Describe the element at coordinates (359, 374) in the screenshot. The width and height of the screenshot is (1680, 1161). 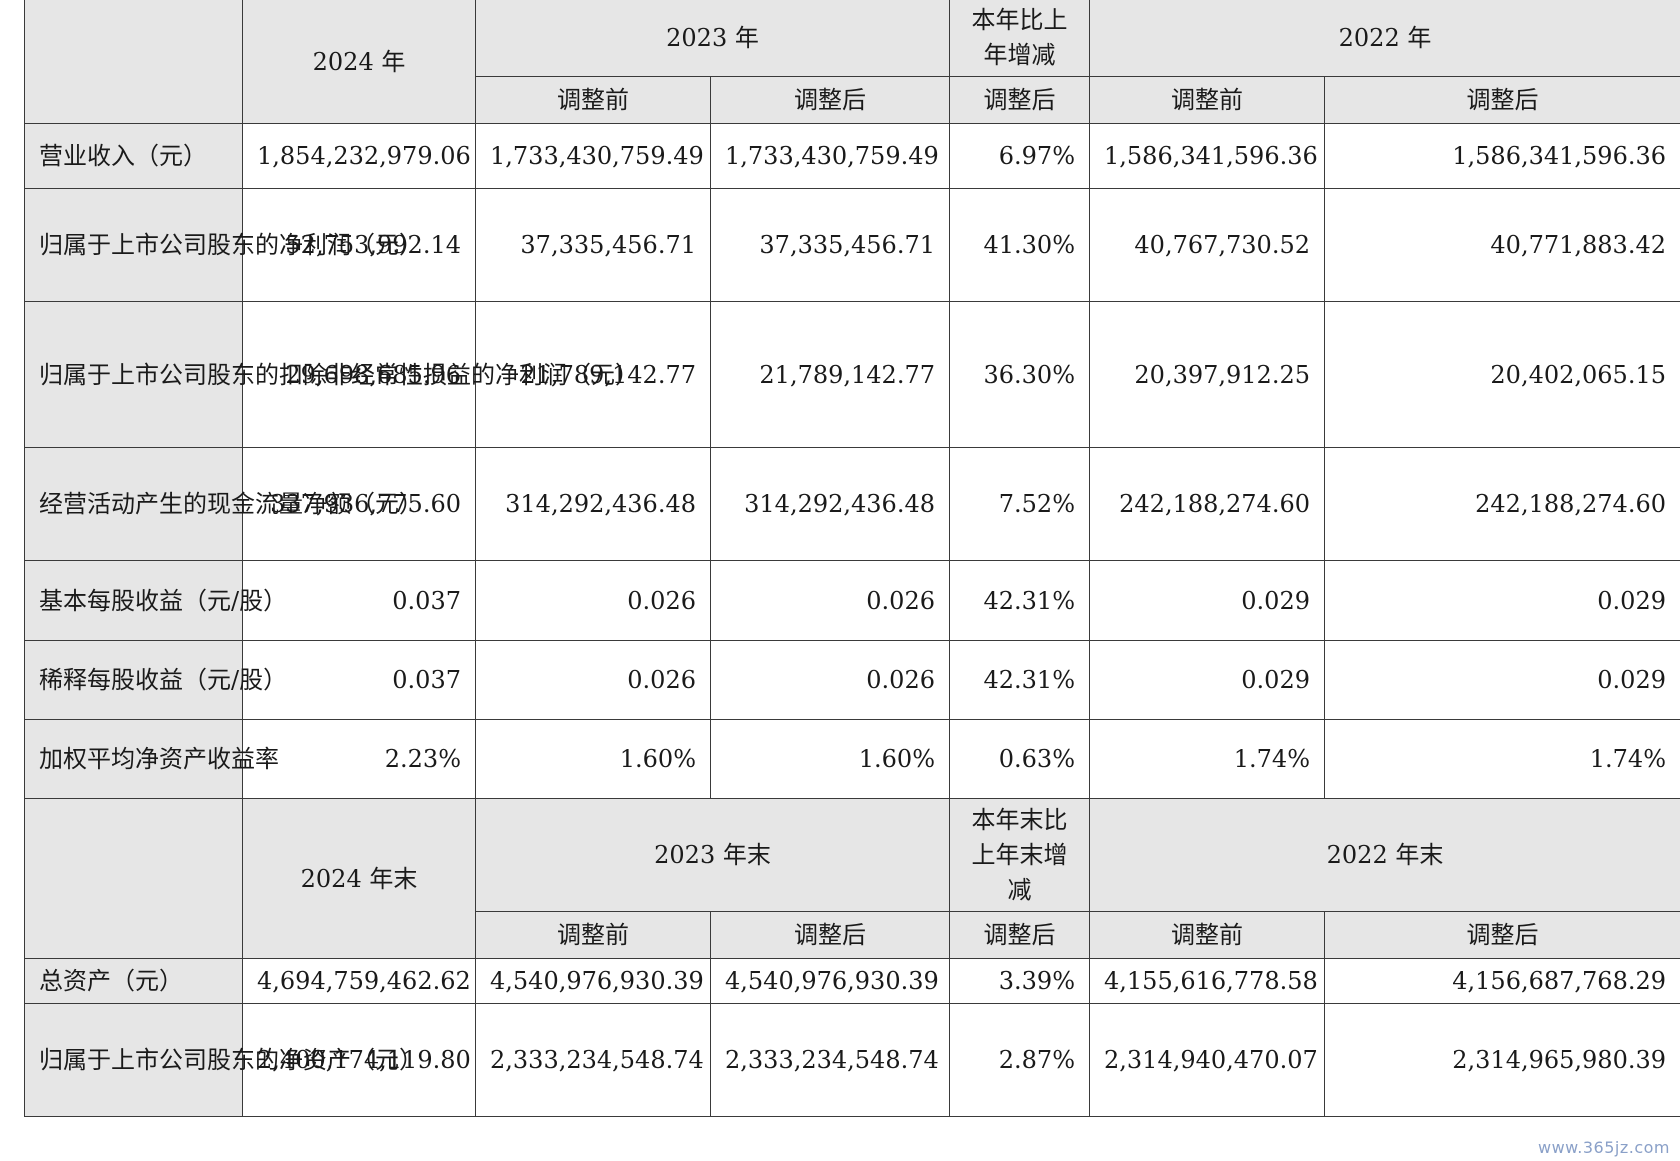
I see `value-cell: 29,698,685.96` at that location.